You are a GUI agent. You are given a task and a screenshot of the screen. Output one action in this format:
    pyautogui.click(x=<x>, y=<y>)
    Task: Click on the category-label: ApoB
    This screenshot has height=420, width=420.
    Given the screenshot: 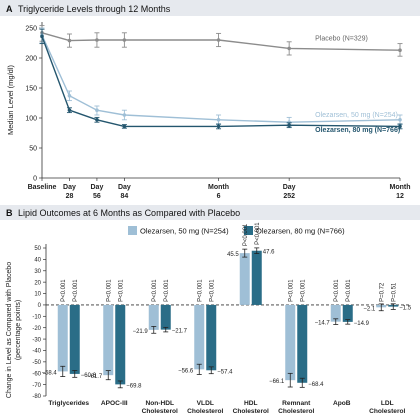 What is the action you would take?
    pyautogui.click(x=342, y=403)
    